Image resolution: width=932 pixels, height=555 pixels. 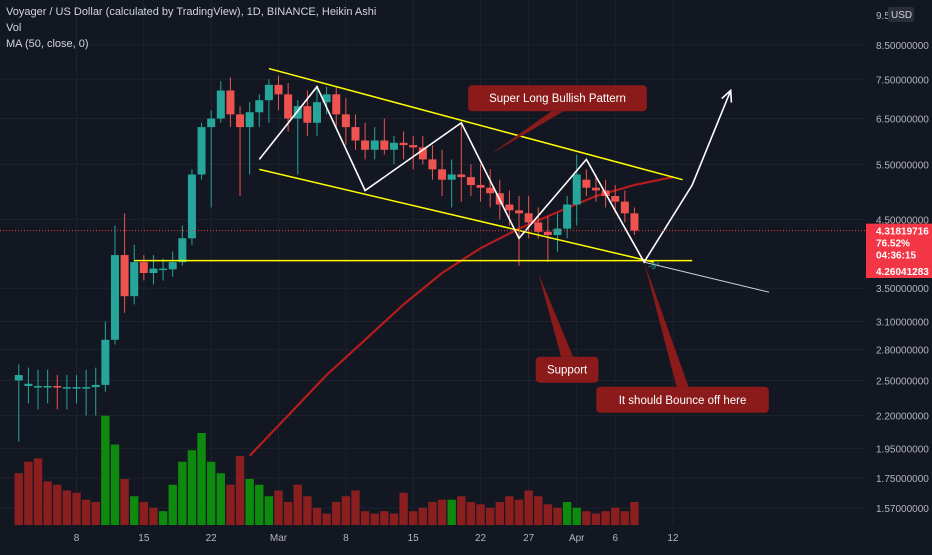 What do you see at coordinates (899, 244) in the screenshot?
I see `last-price-box` at bounding box center [899, 244].